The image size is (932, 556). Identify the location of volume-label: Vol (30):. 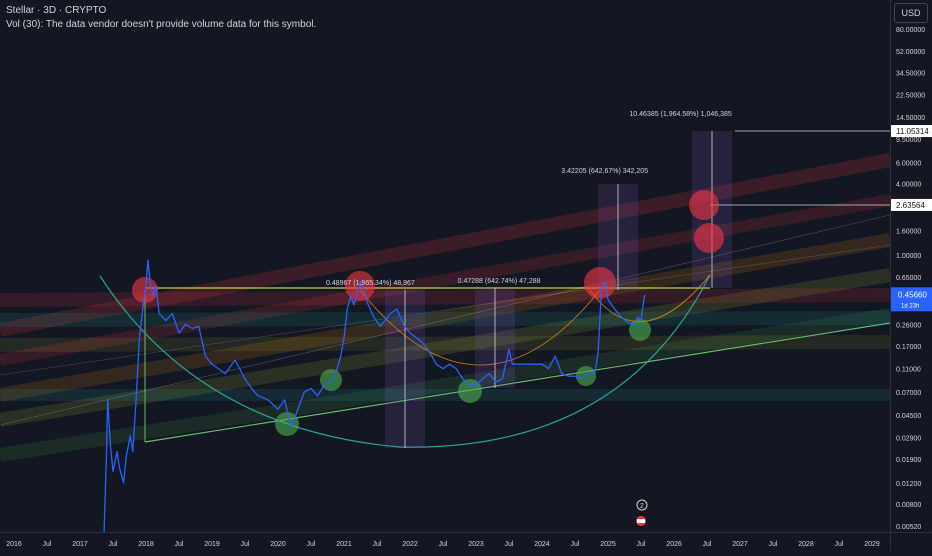
(25, 24).